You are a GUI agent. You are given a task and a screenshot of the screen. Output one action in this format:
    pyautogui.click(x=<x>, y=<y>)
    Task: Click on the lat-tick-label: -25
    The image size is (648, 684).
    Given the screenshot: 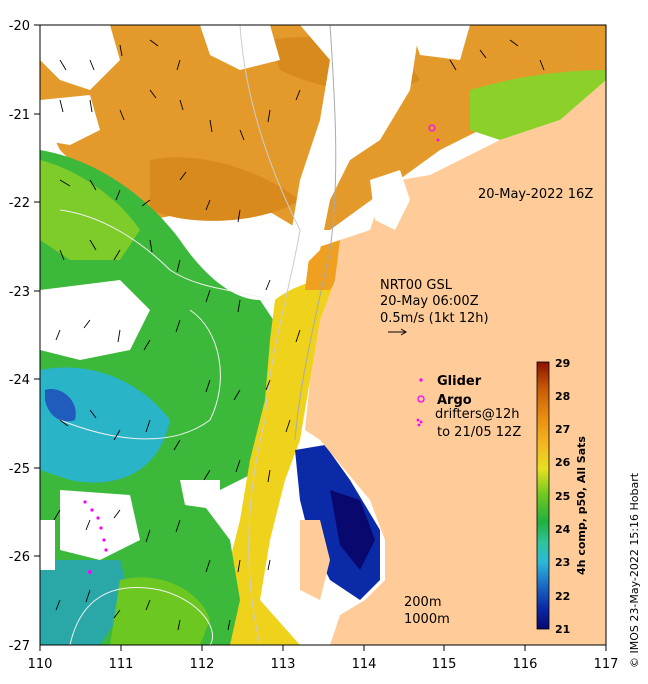 What is the action you would take?
    pyautogui.click(x=19, y=469)
    